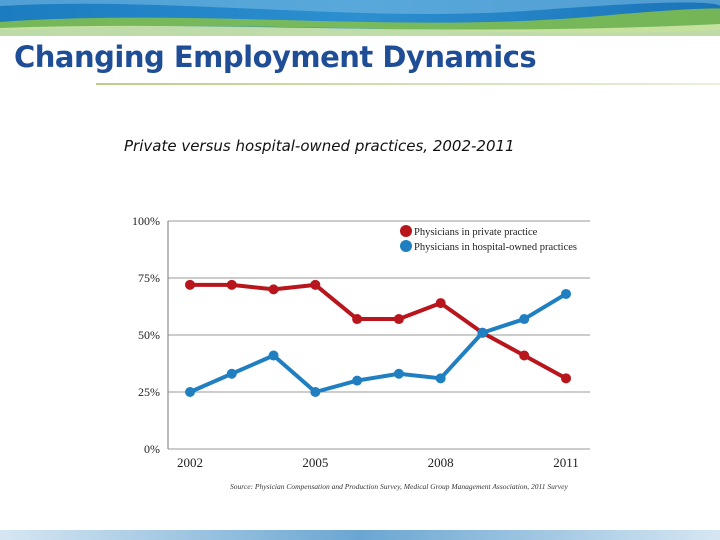 The image size is (720, 540). Describe the element at coordinates (152, 449) in the screenshot. I see `y-tick-label: 0%` at that location.